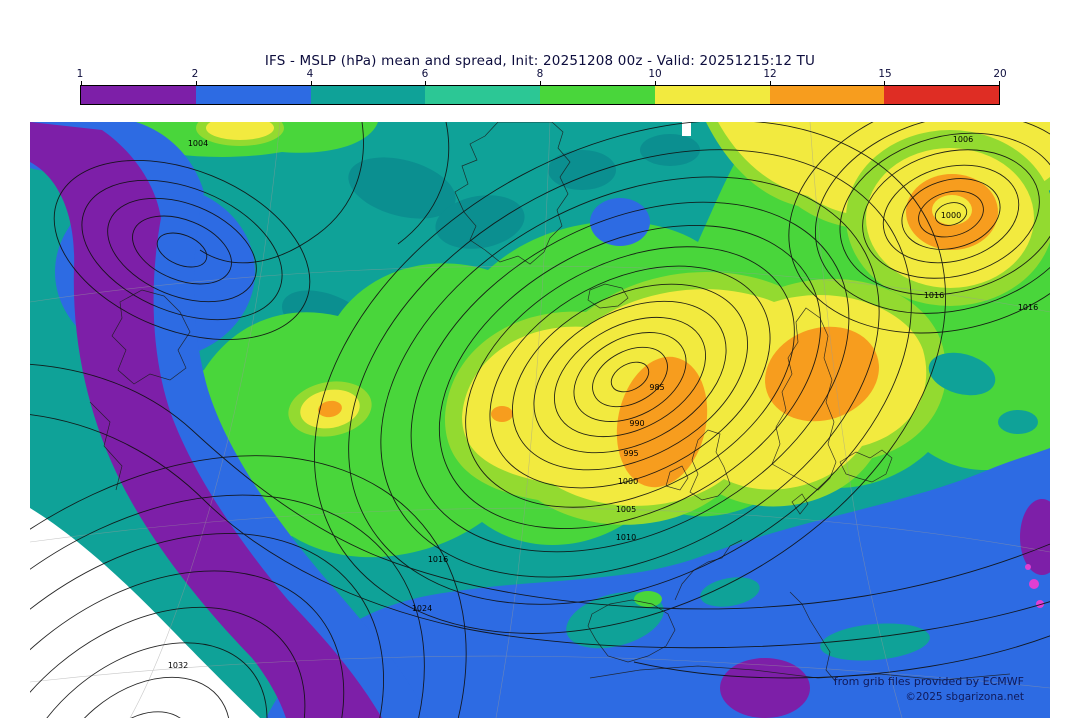 The height and width of the screenshot is (718, 1080). Describe the element at coordinates (425, 74) in the screenshot. I see `colorbar-tick: 6` at that location.